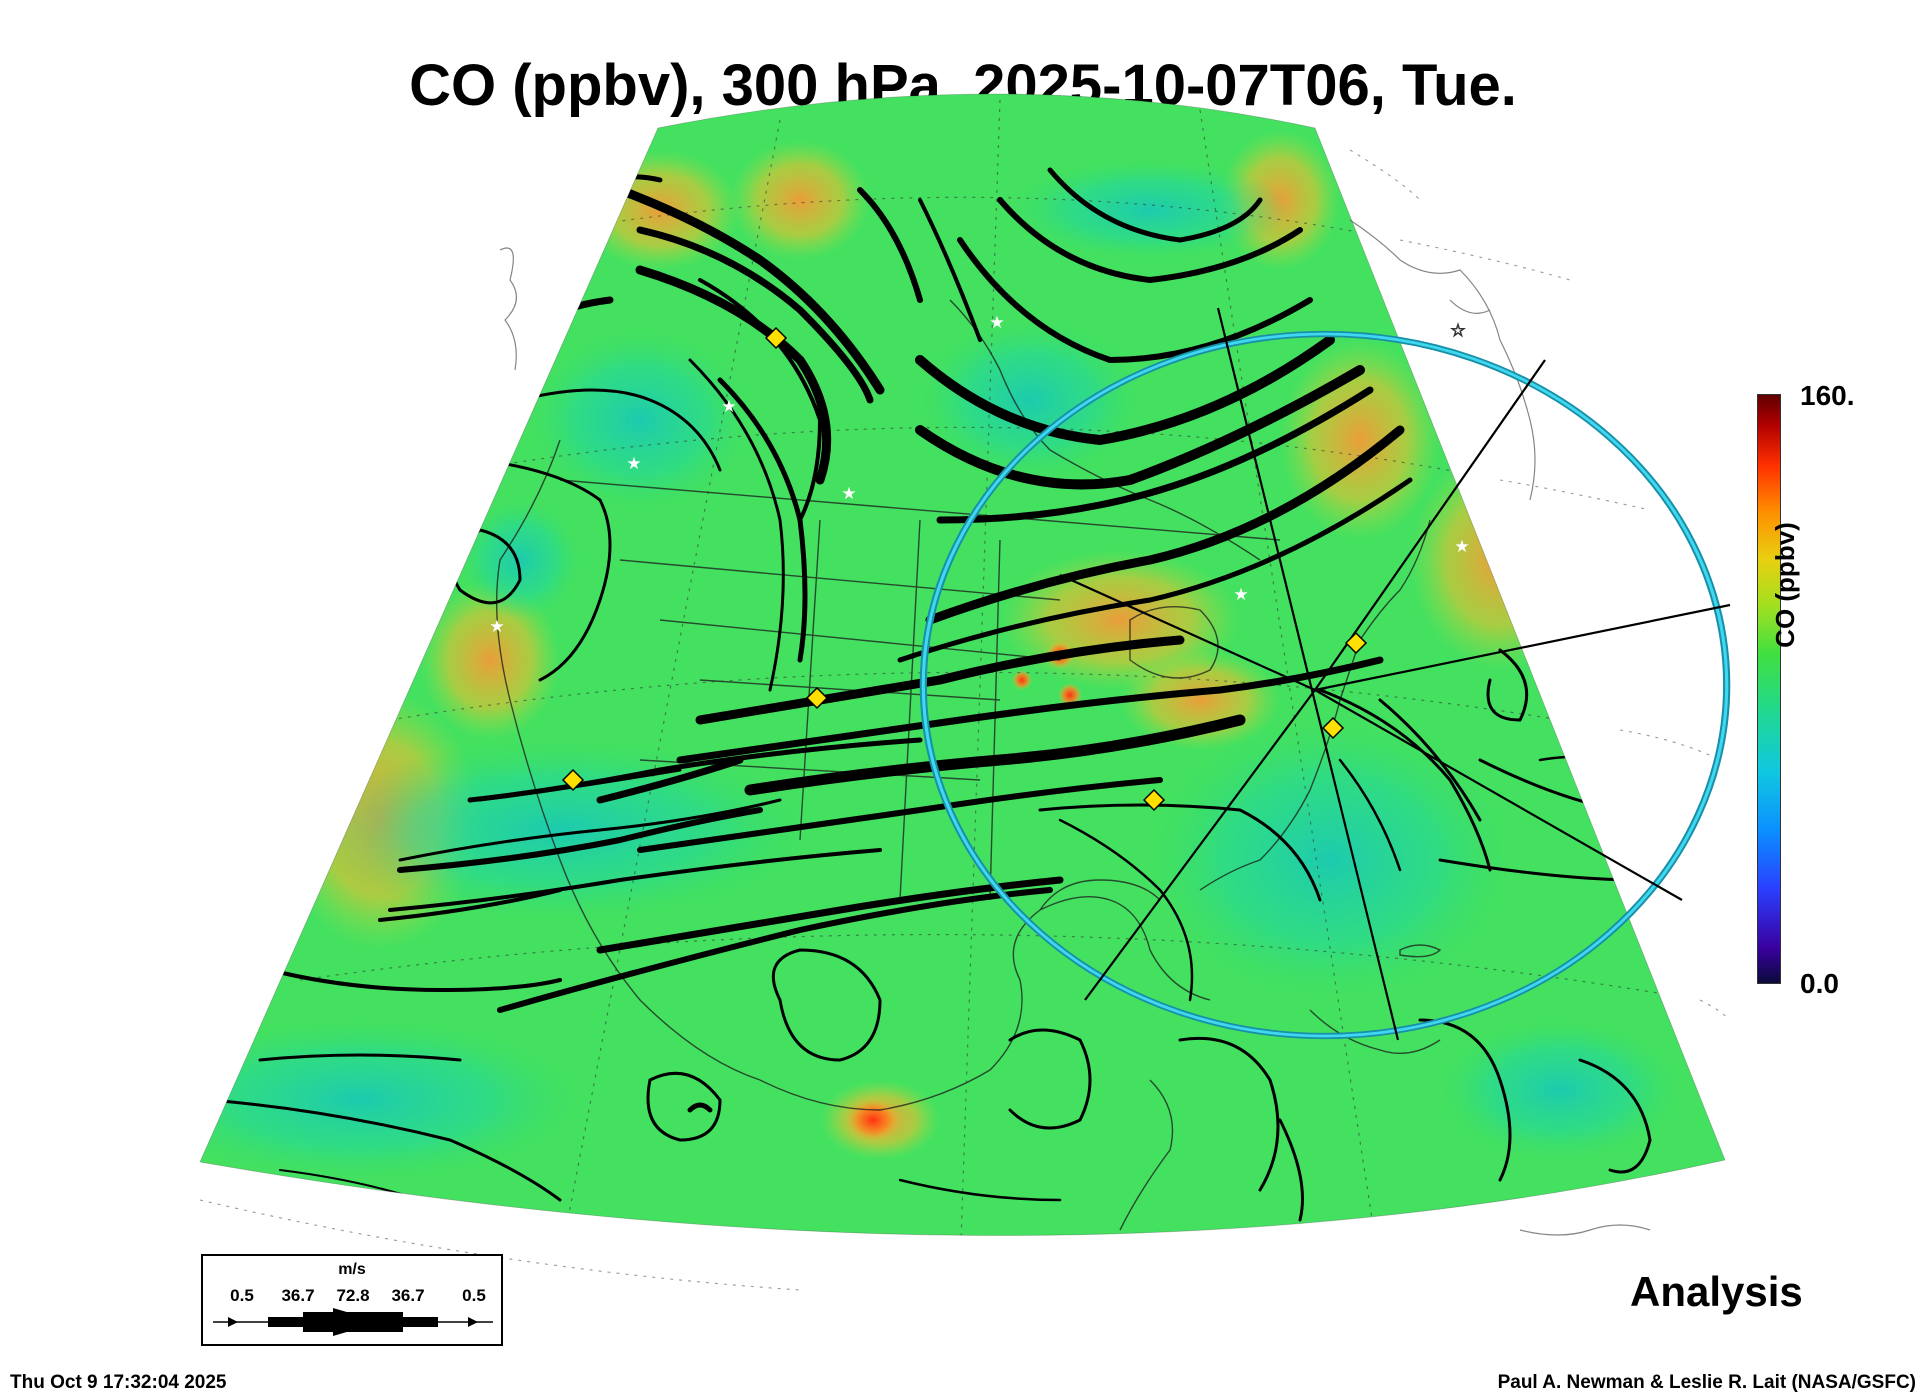 Image resolution: width=1926 pixels, height=1394 pixels. Describe the element at coordinates (1827, 395) in the screenshot. I see `colorbar-max-label: 160.` at that location.